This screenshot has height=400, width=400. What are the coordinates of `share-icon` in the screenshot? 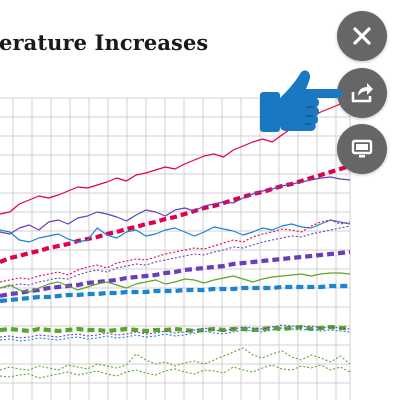 It's located at (362, 93).